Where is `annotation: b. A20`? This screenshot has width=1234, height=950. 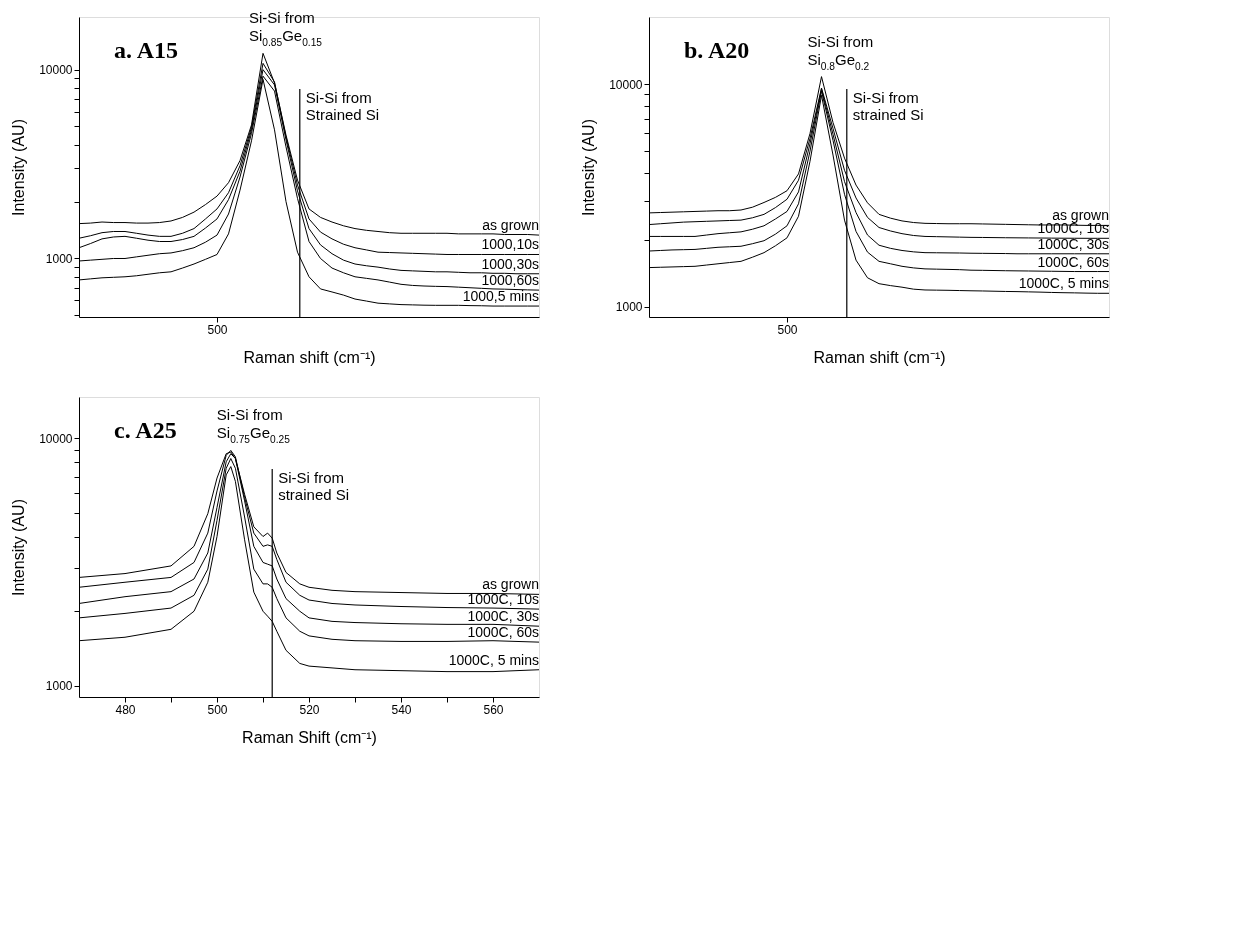
annotation: b. A20 is located at coordinates (717, 50).